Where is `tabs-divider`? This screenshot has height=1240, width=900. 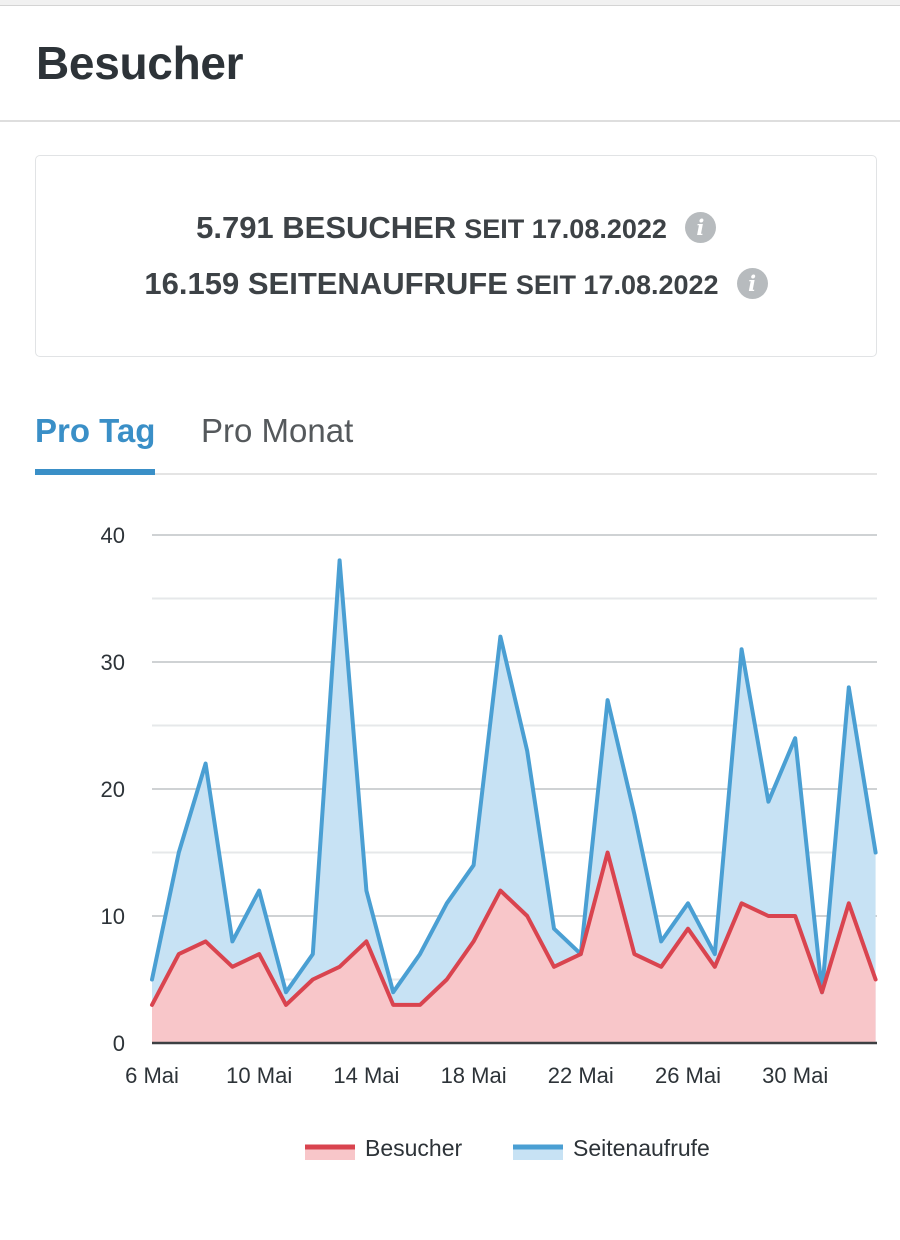
tabs-divider is located at coordinates (456, 474).